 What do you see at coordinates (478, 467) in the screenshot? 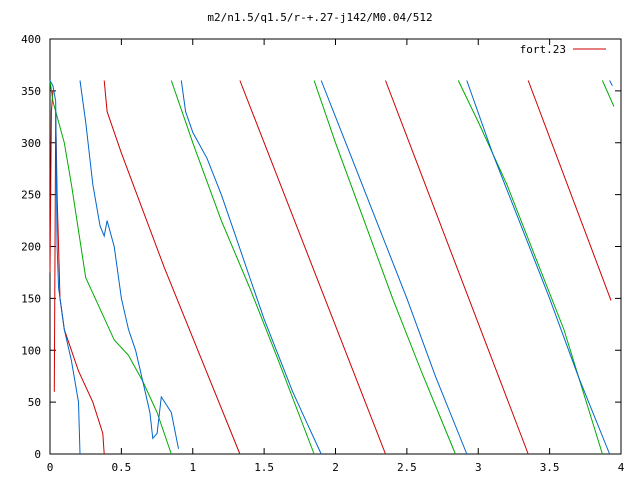
I see `x-tick-label: 3` at bounding box center [478, 467].